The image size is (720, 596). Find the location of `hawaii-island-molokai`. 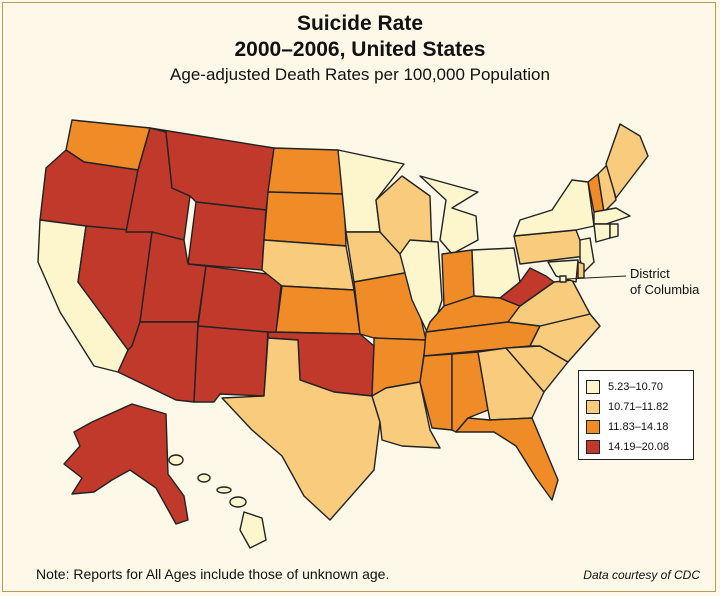

hawaii-island-molokai is located at coordinates (224, 490).